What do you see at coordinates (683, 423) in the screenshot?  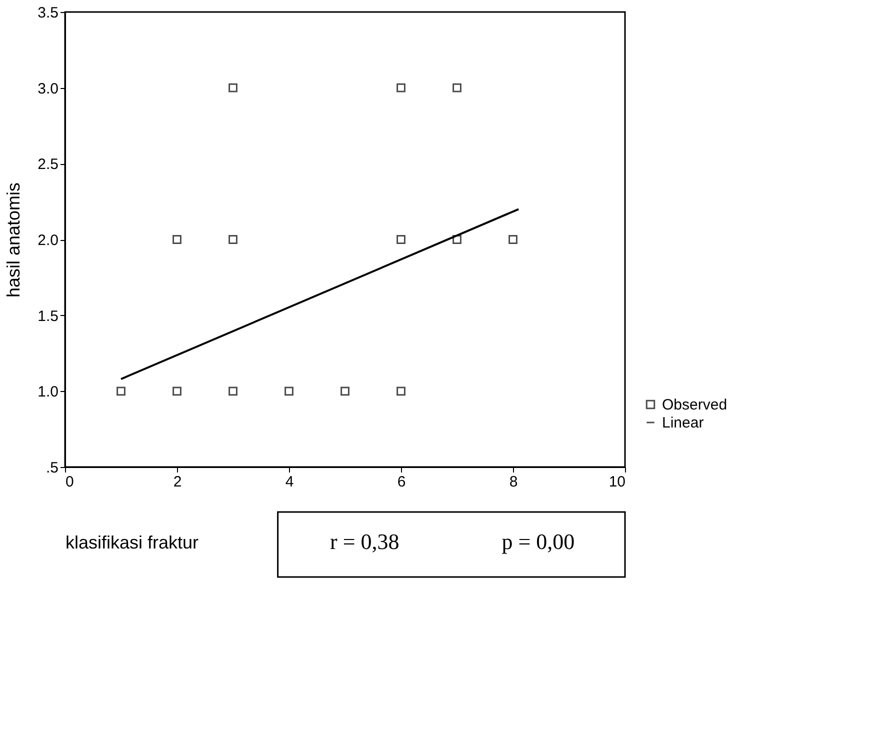 I see `legend-label: Linear` at bounding box center [683, 423].